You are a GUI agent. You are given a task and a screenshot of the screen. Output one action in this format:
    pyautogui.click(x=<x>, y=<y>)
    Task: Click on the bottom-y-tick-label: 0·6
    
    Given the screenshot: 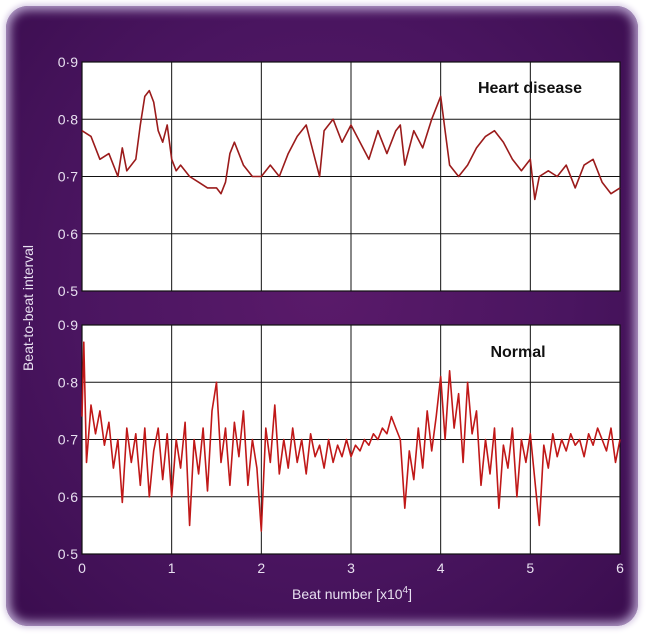 What is the action you would take?
    pyautogui.click(x=68, y=497)
    